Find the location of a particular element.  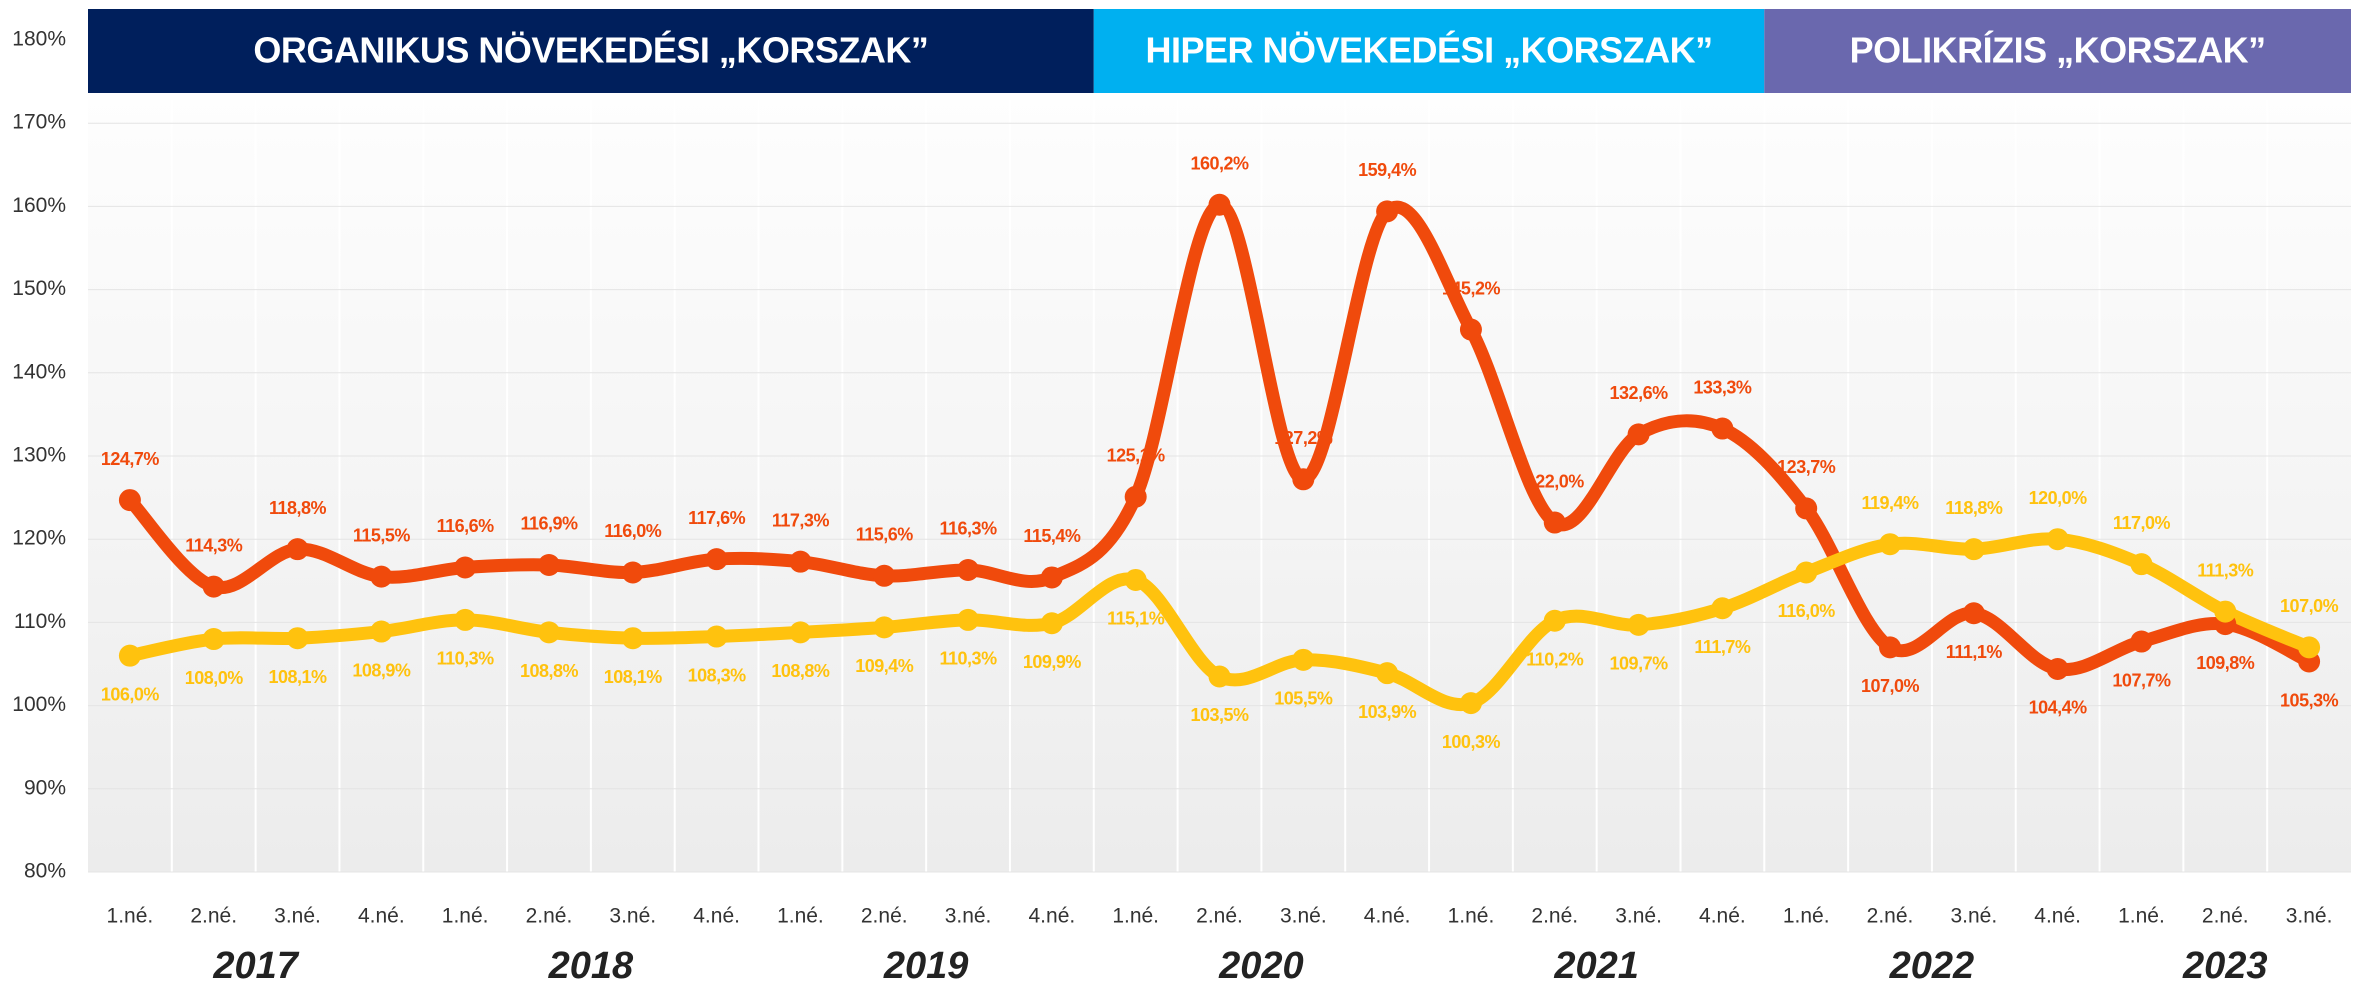

year-label: 2021 is located at coordinates (1596, 965).